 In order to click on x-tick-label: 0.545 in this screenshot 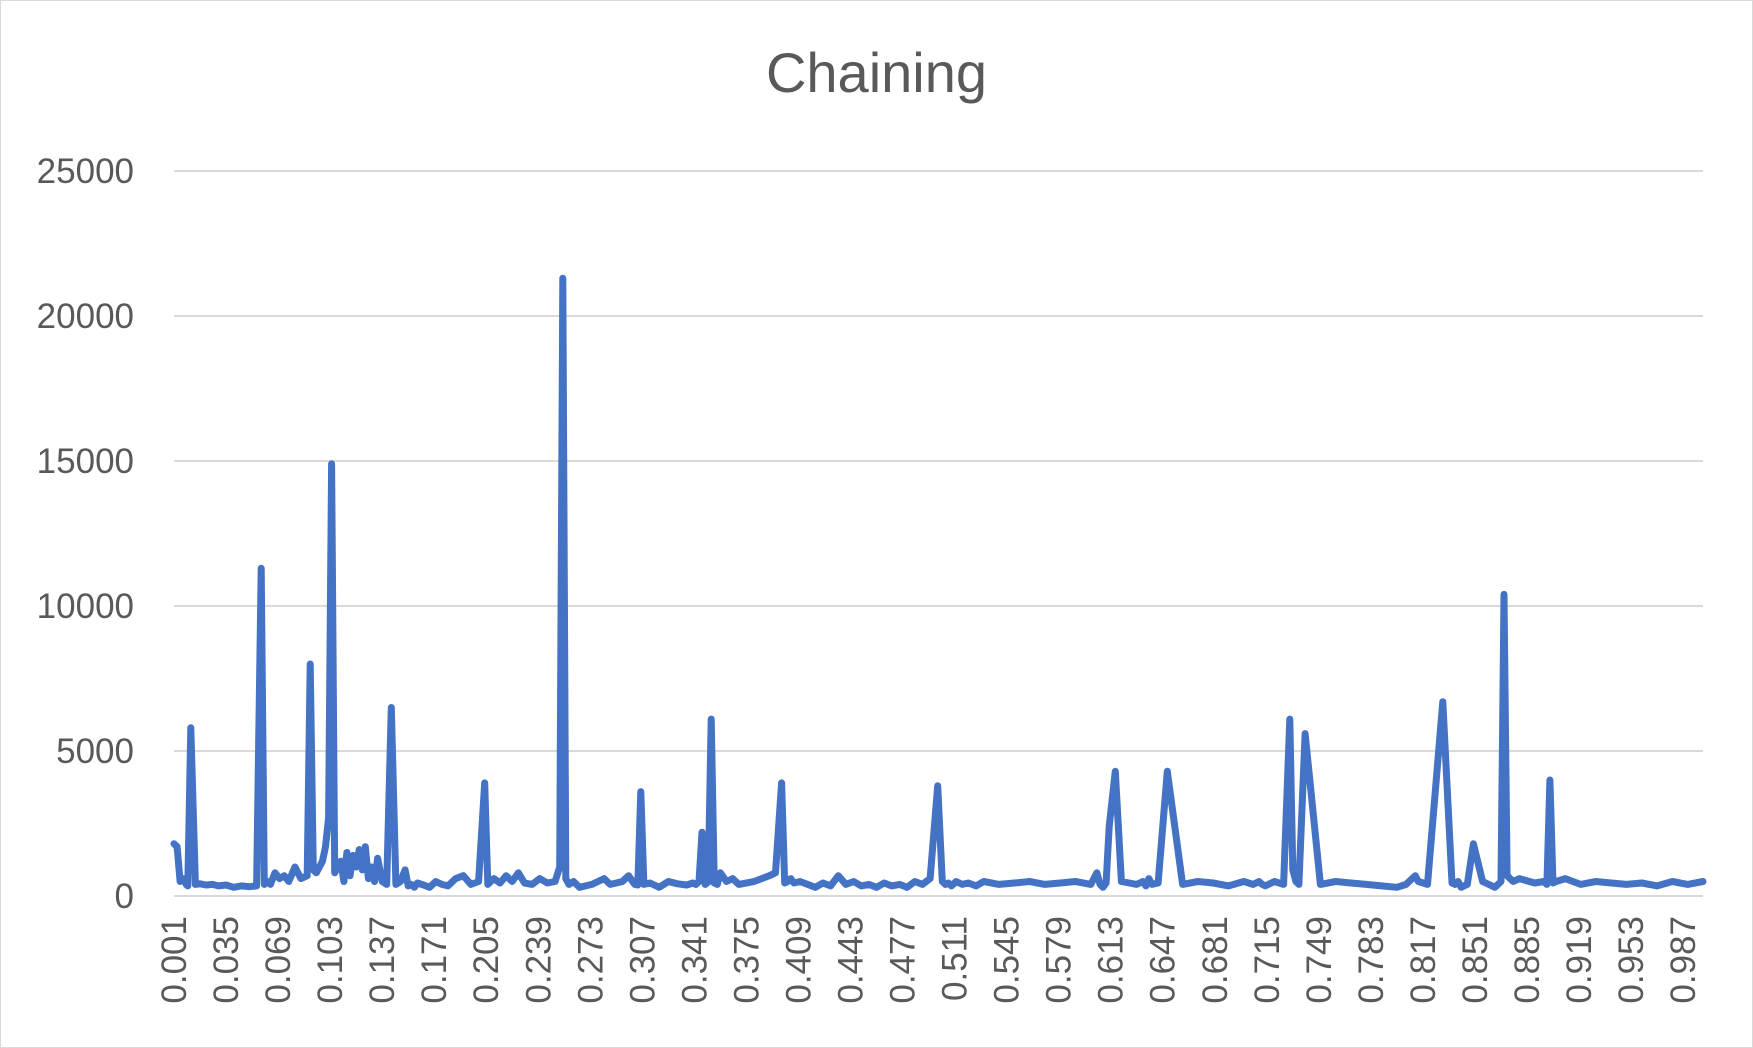, I will do `click(1007, 960)`.